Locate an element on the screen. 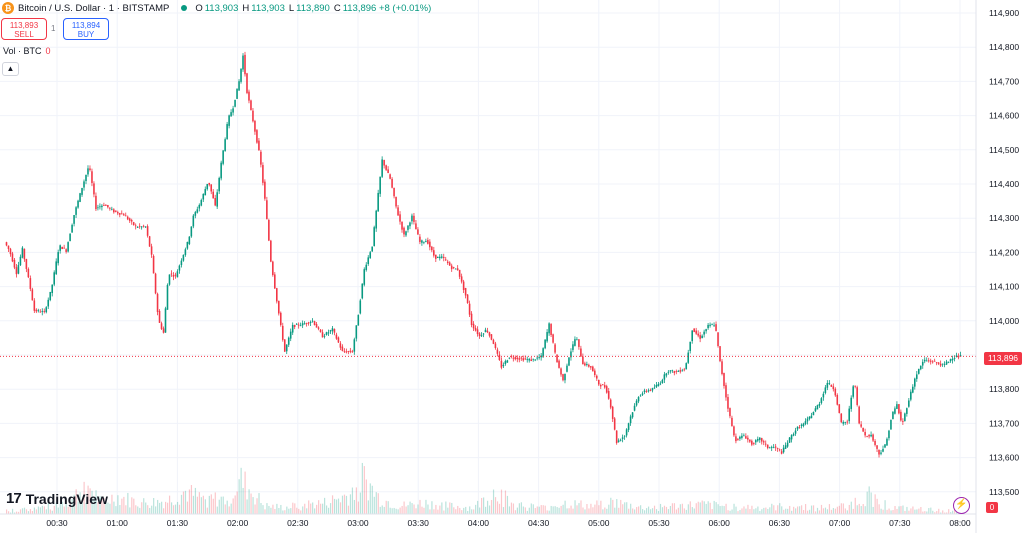 Image resolution: width=1024 pixels, height=533 pixels. market-status-icon is located at coordinates (184, 8).